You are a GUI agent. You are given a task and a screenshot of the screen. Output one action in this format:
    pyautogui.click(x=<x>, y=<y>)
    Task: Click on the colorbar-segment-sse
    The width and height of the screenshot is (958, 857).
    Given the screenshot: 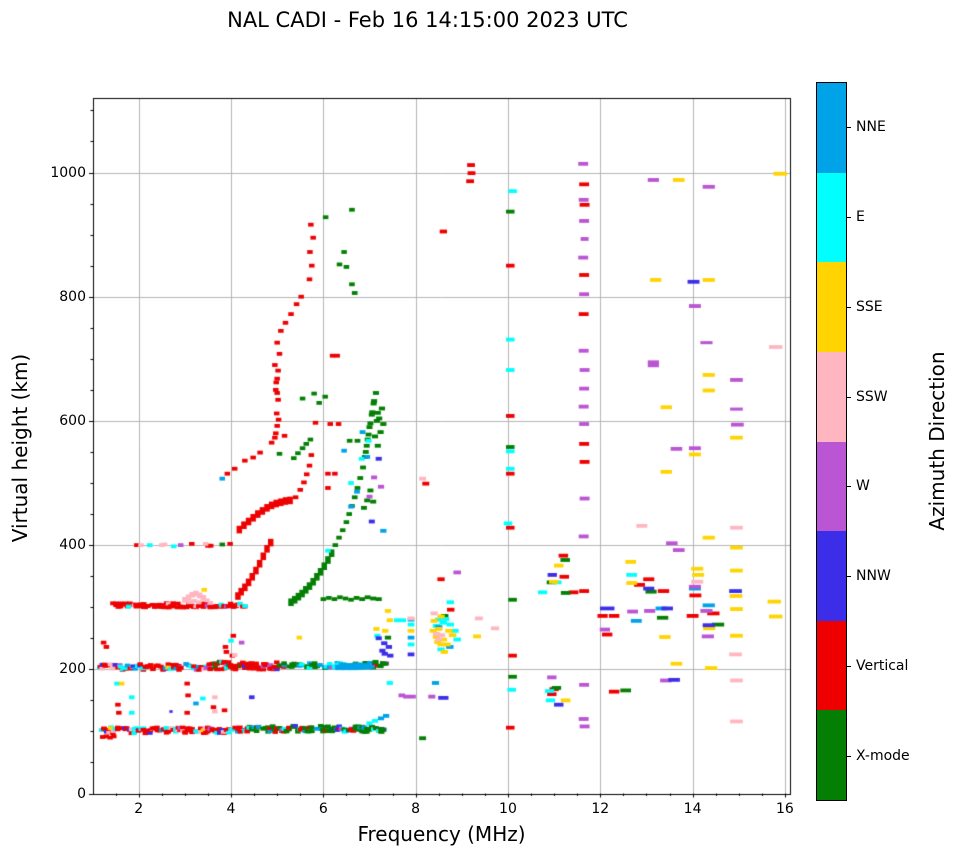 What is the action you would take?
    pyautogui.click(x=831, y=307)
    